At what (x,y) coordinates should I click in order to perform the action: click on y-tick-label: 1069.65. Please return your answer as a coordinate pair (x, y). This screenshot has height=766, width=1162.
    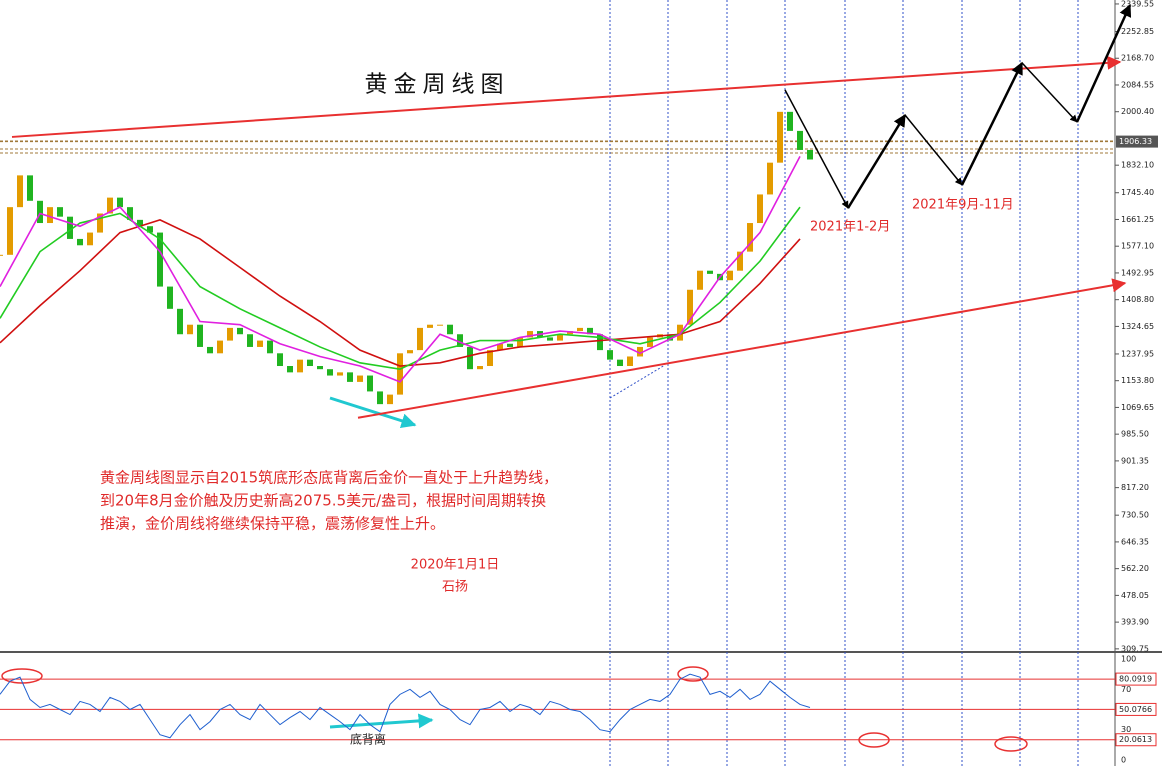
    Looking at the image, I should click on (1137, 407).